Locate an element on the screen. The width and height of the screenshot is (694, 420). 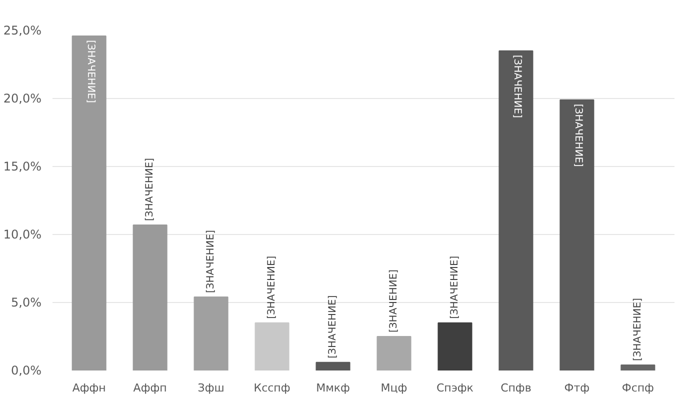
x-tick-label: Ксспф is located at coordinates (272, 388).